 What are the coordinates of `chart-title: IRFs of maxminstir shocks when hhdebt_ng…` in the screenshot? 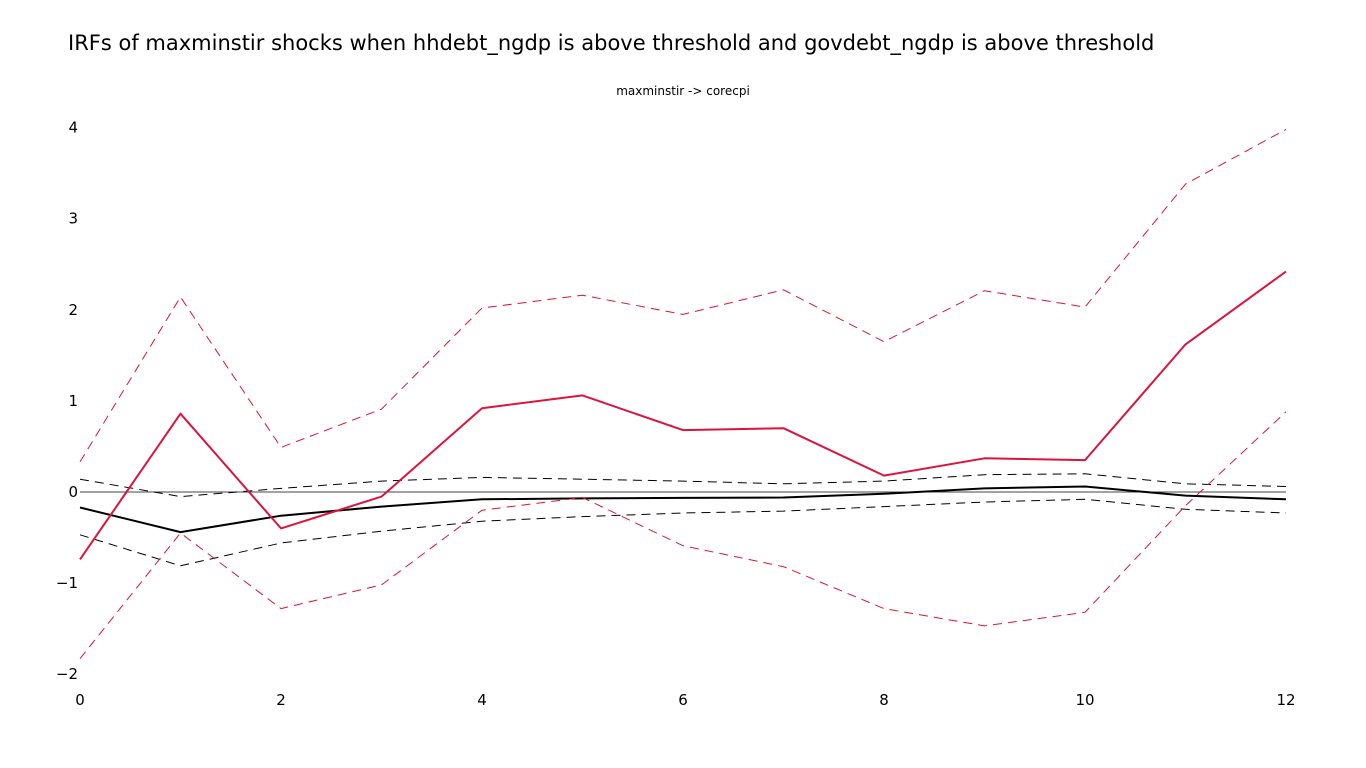 It's located at (611, 43).